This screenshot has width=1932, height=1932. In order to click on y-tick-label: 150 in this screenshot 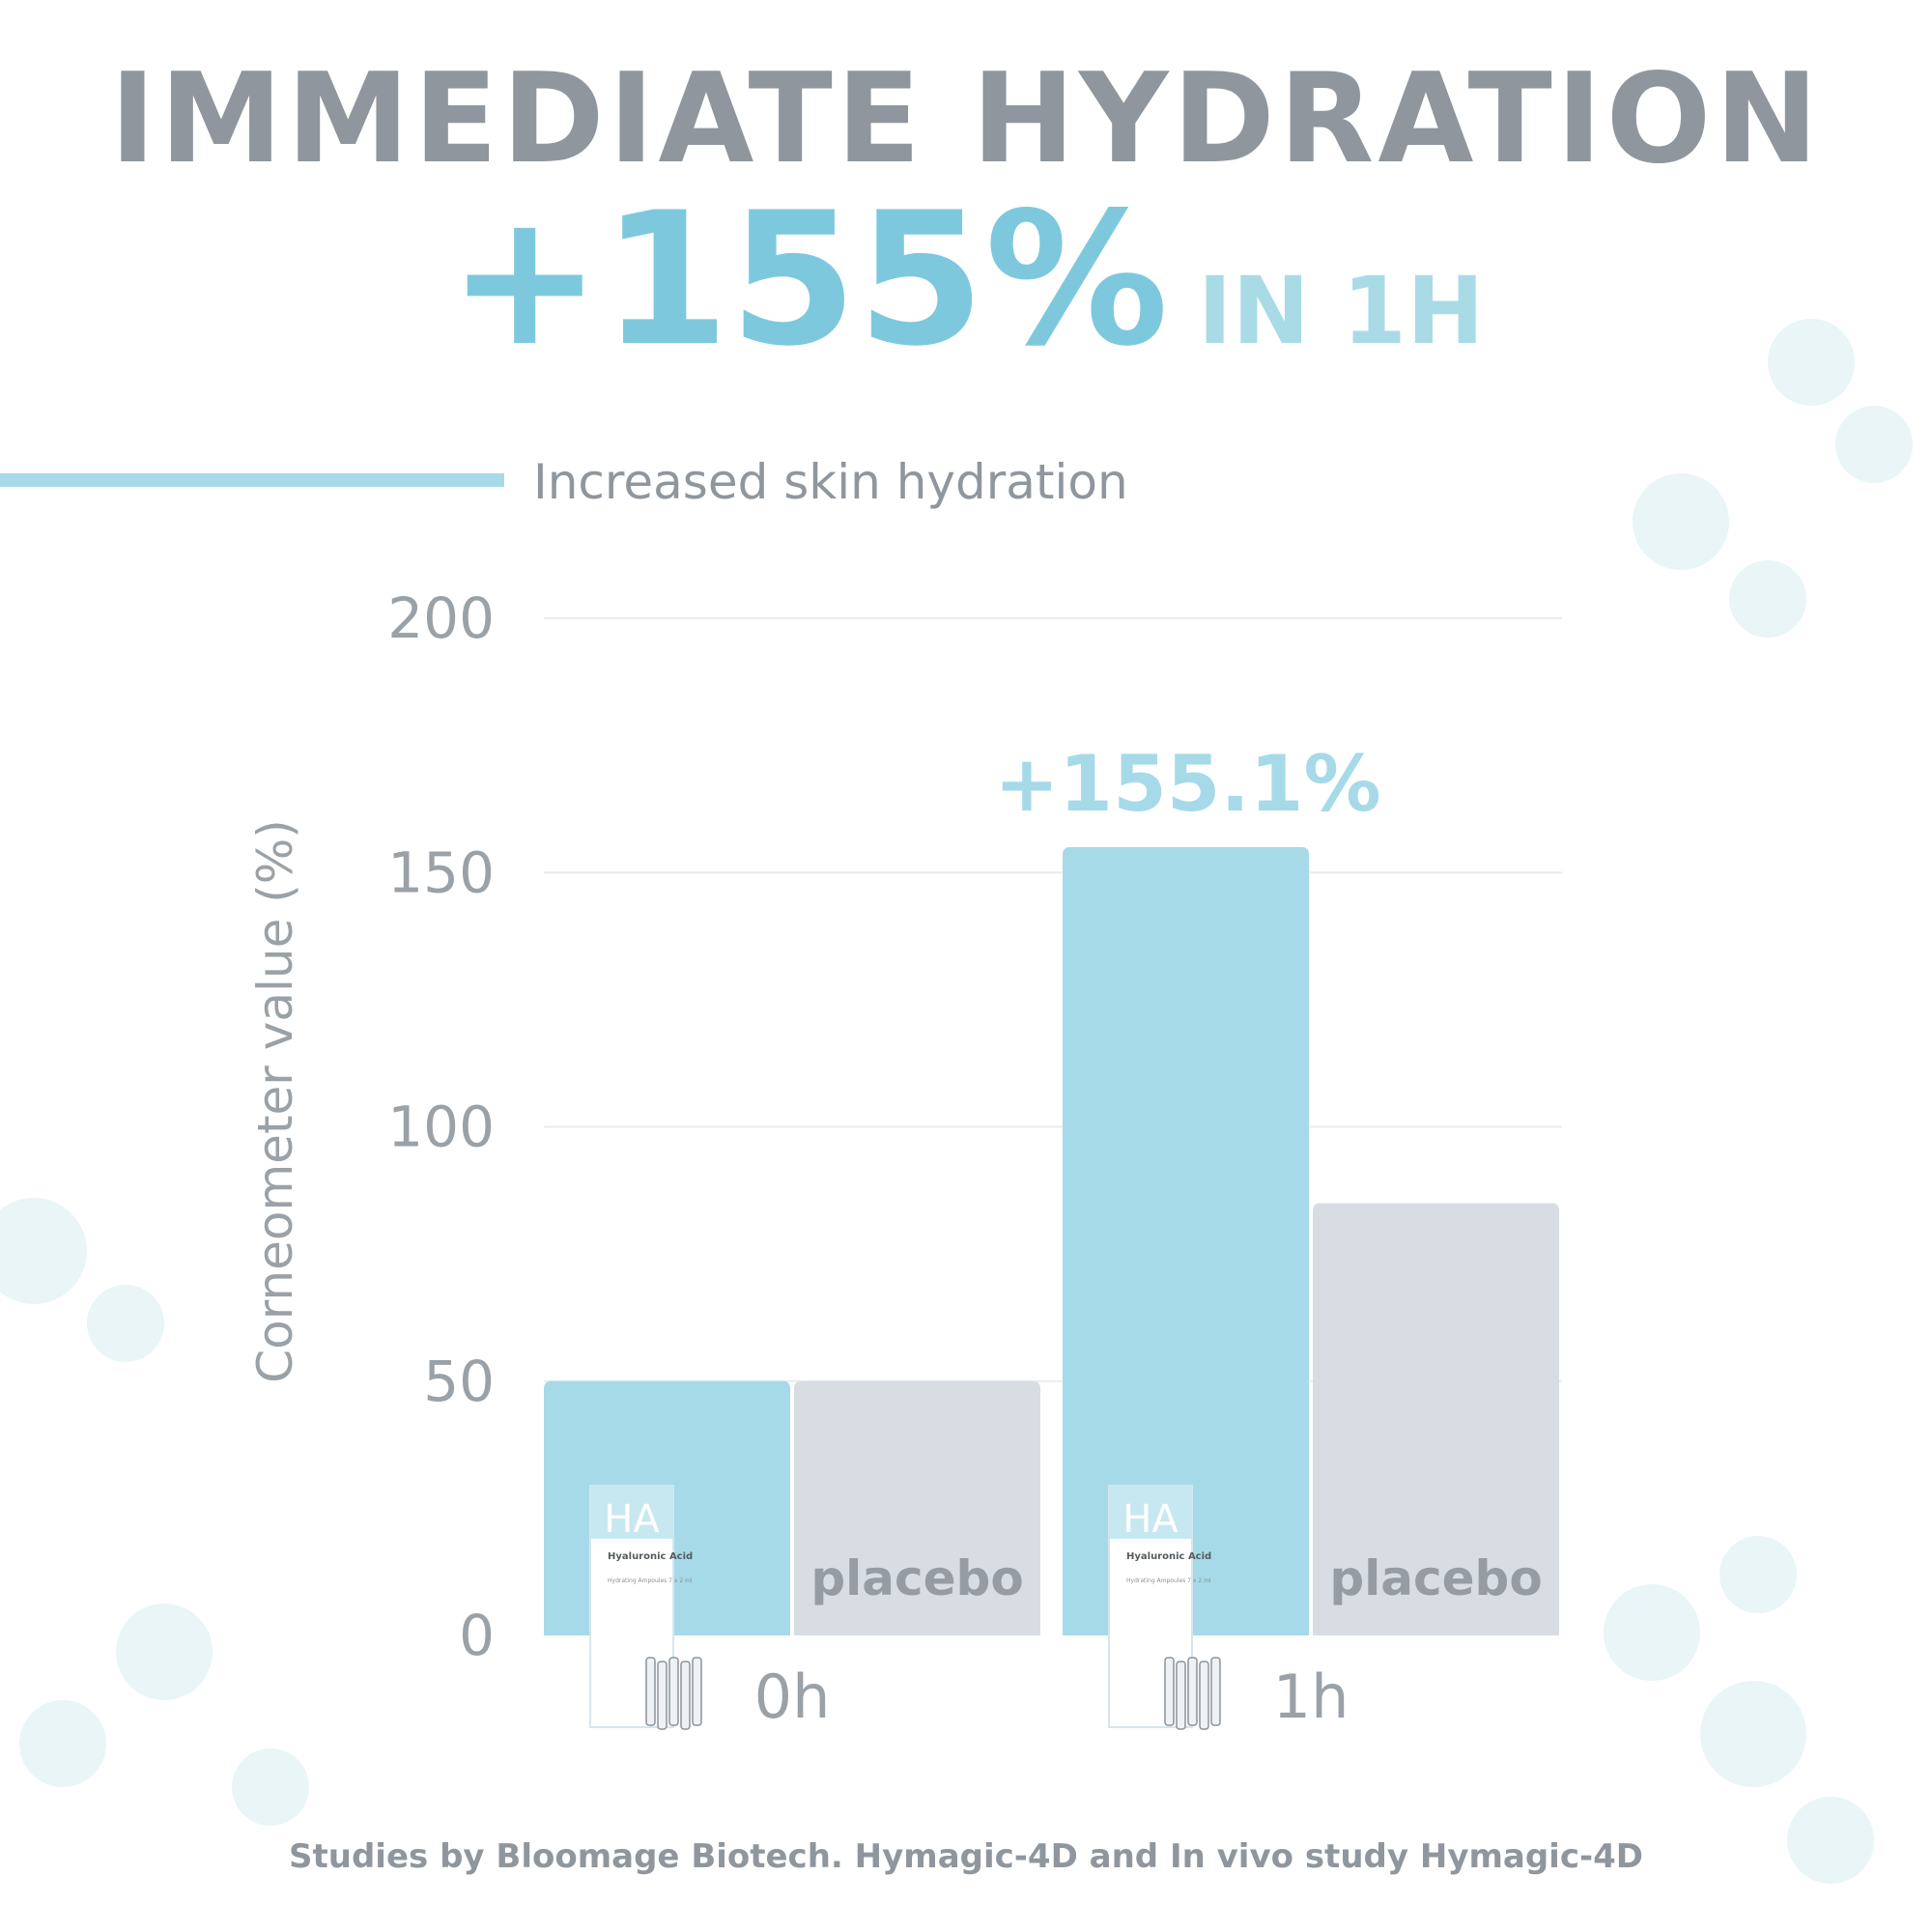, I will do `click(441, 872)`.